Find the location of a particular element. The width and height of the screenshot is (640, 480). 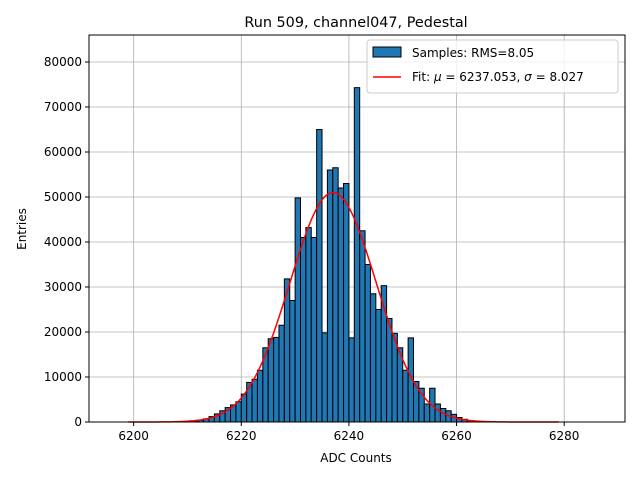

y-tick-label: 70000 is located at coordinates (63, 107).